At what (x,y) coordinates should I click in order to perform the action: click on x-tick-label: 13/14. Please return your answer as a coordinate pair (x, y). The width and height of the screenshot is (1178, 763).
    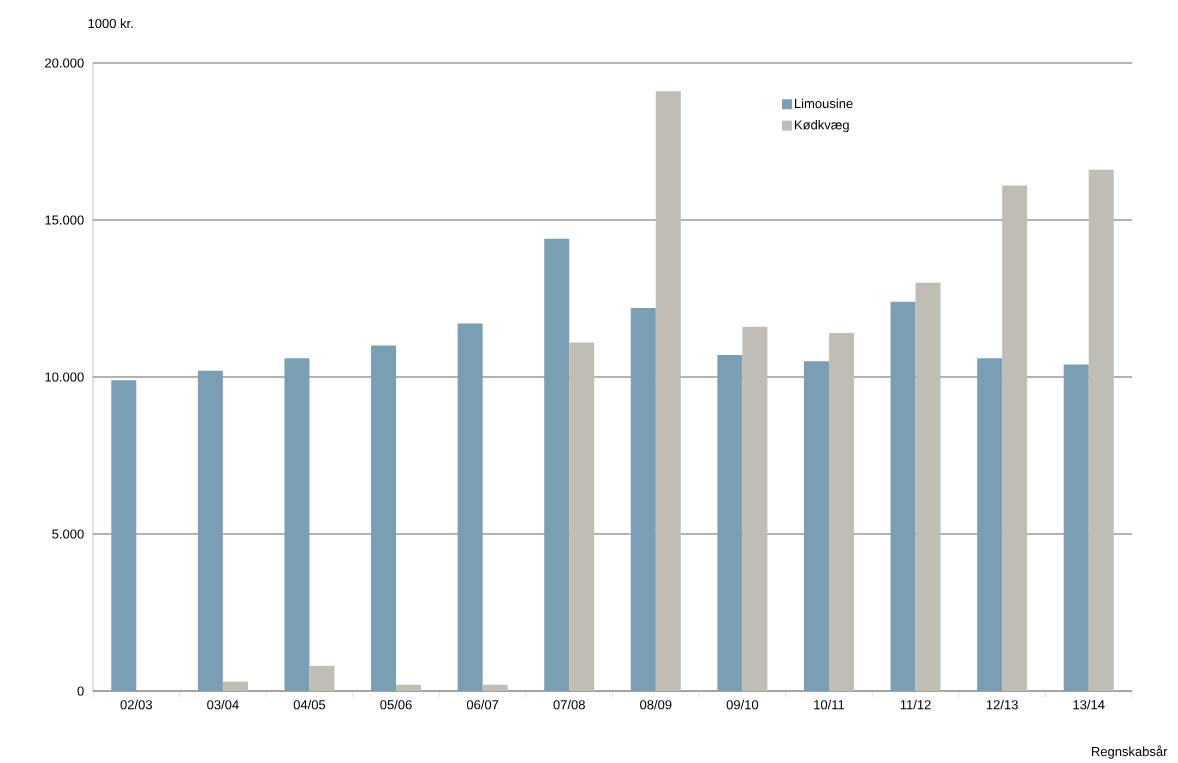
    Looking at the image, I should click on (1089, 704).